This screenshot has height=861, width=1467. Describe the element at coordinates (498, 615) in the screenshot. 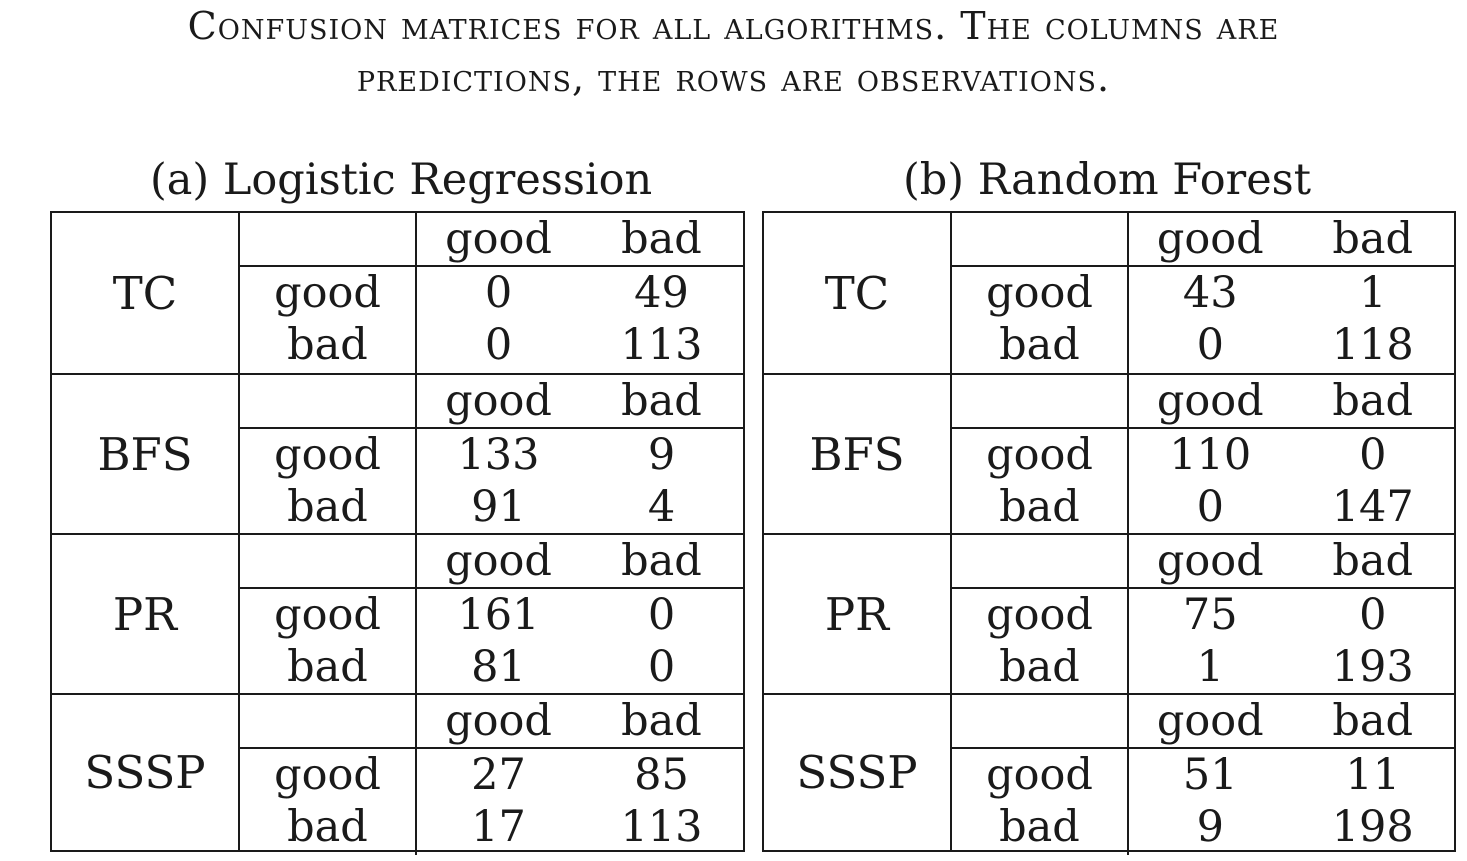

I see `matrix-cell: 161` at that location.